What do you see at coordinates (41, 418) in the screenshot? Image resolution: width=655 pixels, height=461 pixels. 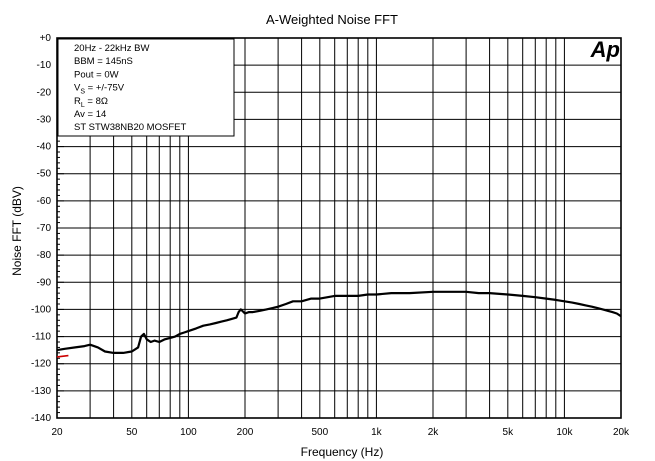 I see `y-tick-label: -140` at bounding box center [41, 418].